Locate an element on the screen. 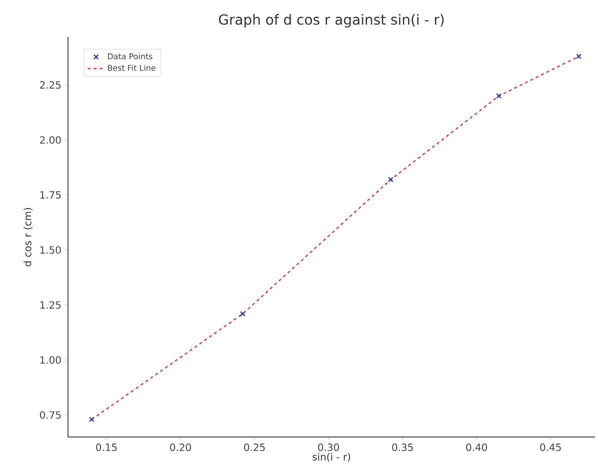  x-tick-label: 0.30 is located at coordinates (328, 447).